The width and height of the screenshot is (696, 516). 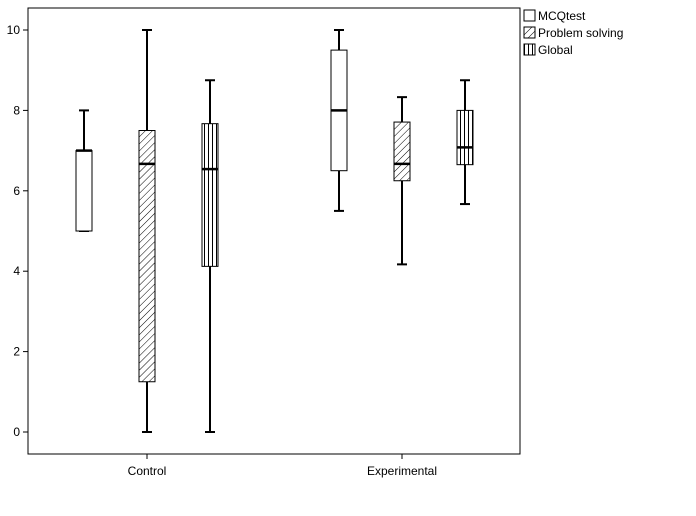 What do you see at coordinates (16, 432) in the screenshot?
I see `y-tick-label: 0` at bounding box center [16, 432].